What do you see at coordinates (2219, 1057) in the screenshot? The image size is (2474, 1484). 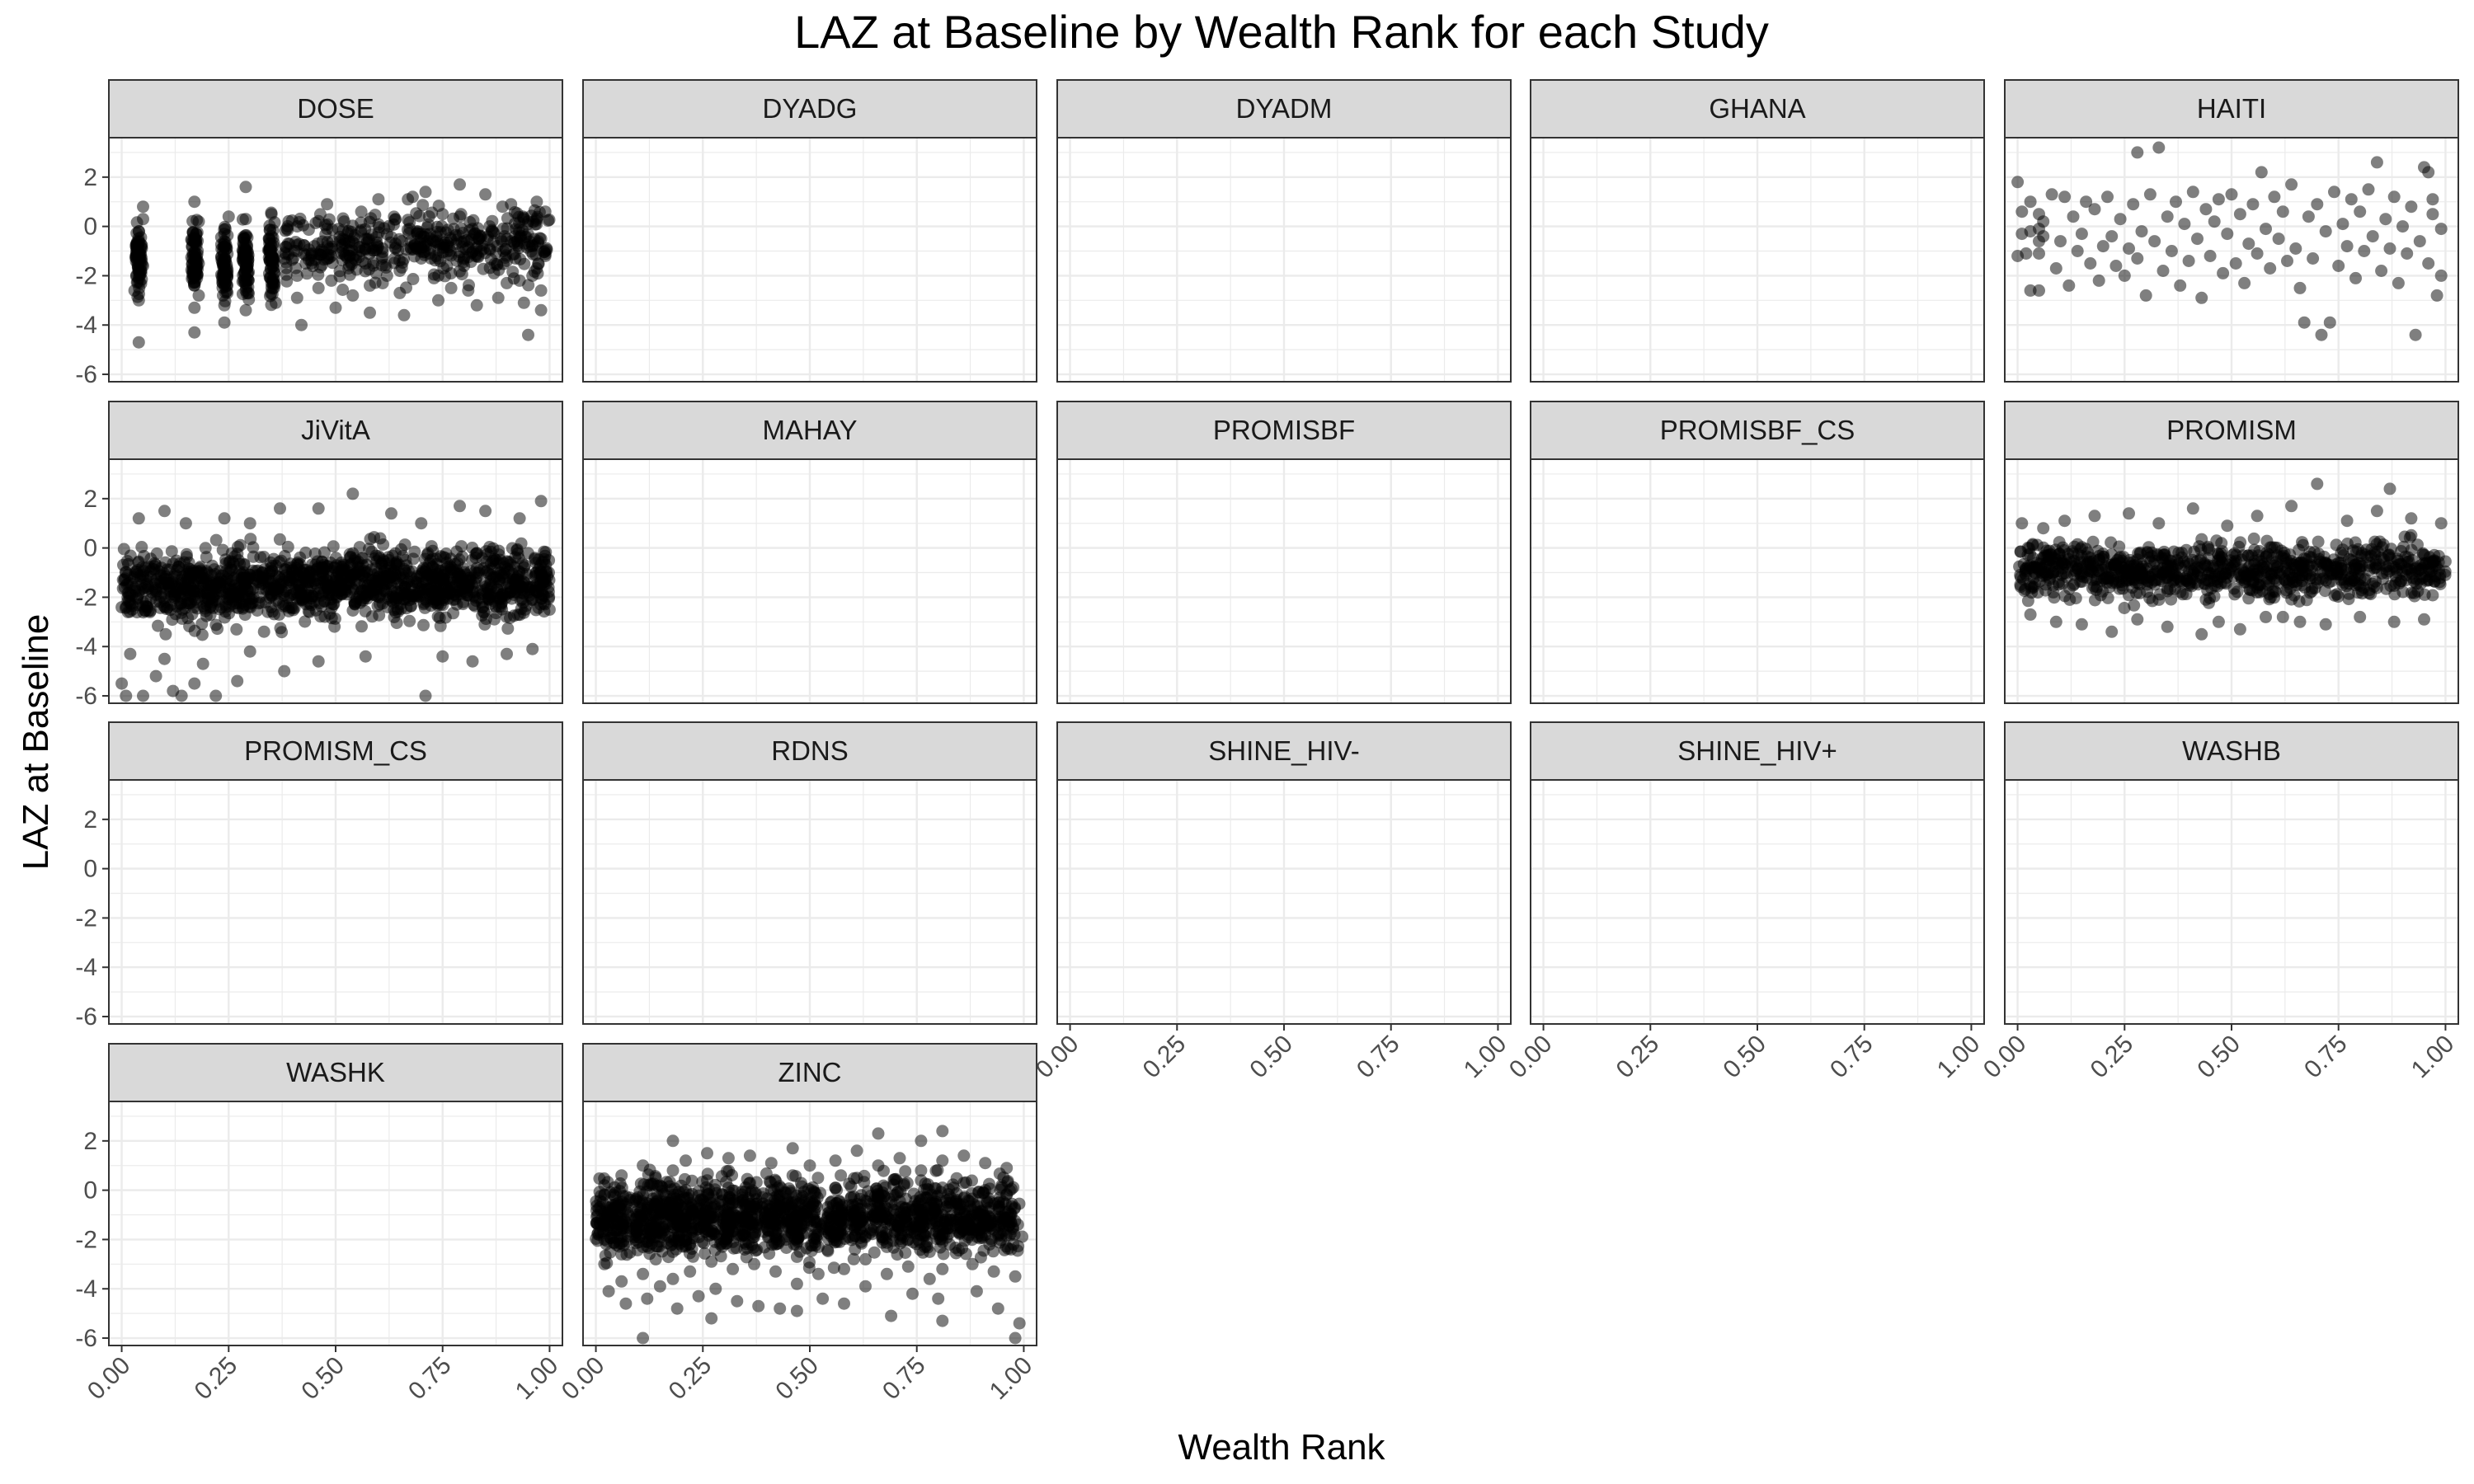 I see `x-tick-label: 0.50` at bounding box center [2219, 1057].